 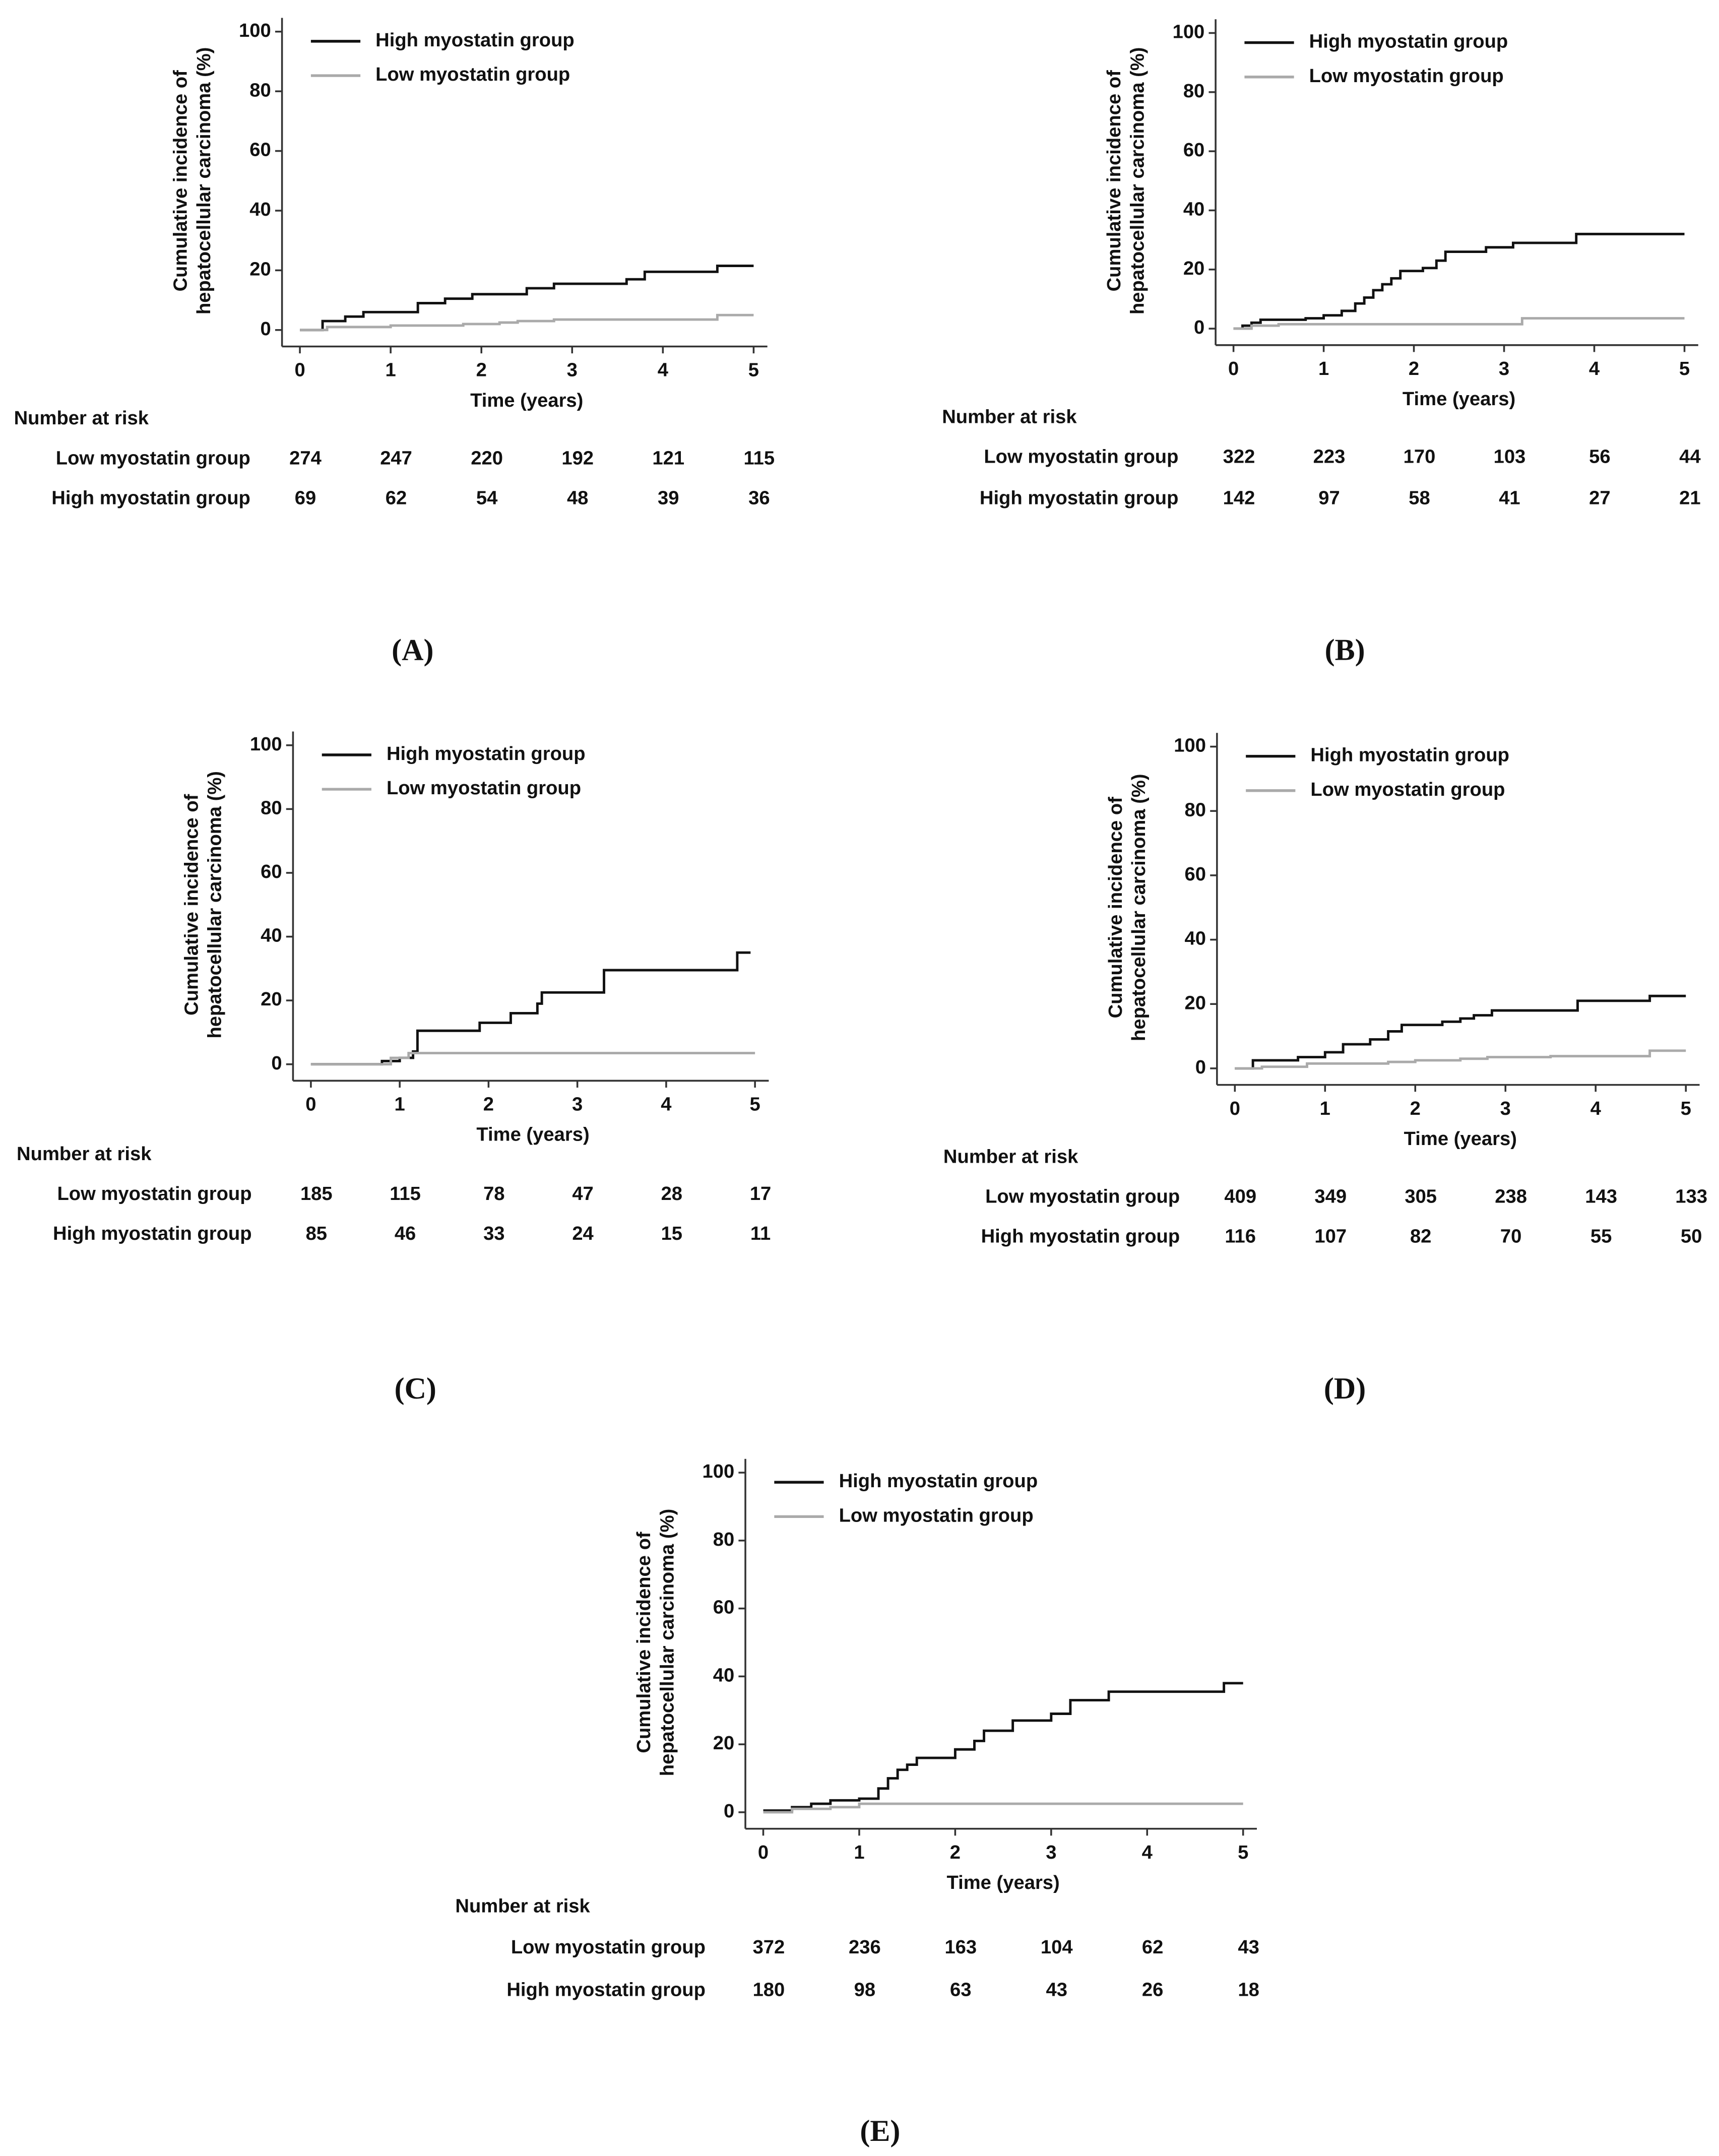 I want to click on risk-value: 27, so click(x=1599, y=498).